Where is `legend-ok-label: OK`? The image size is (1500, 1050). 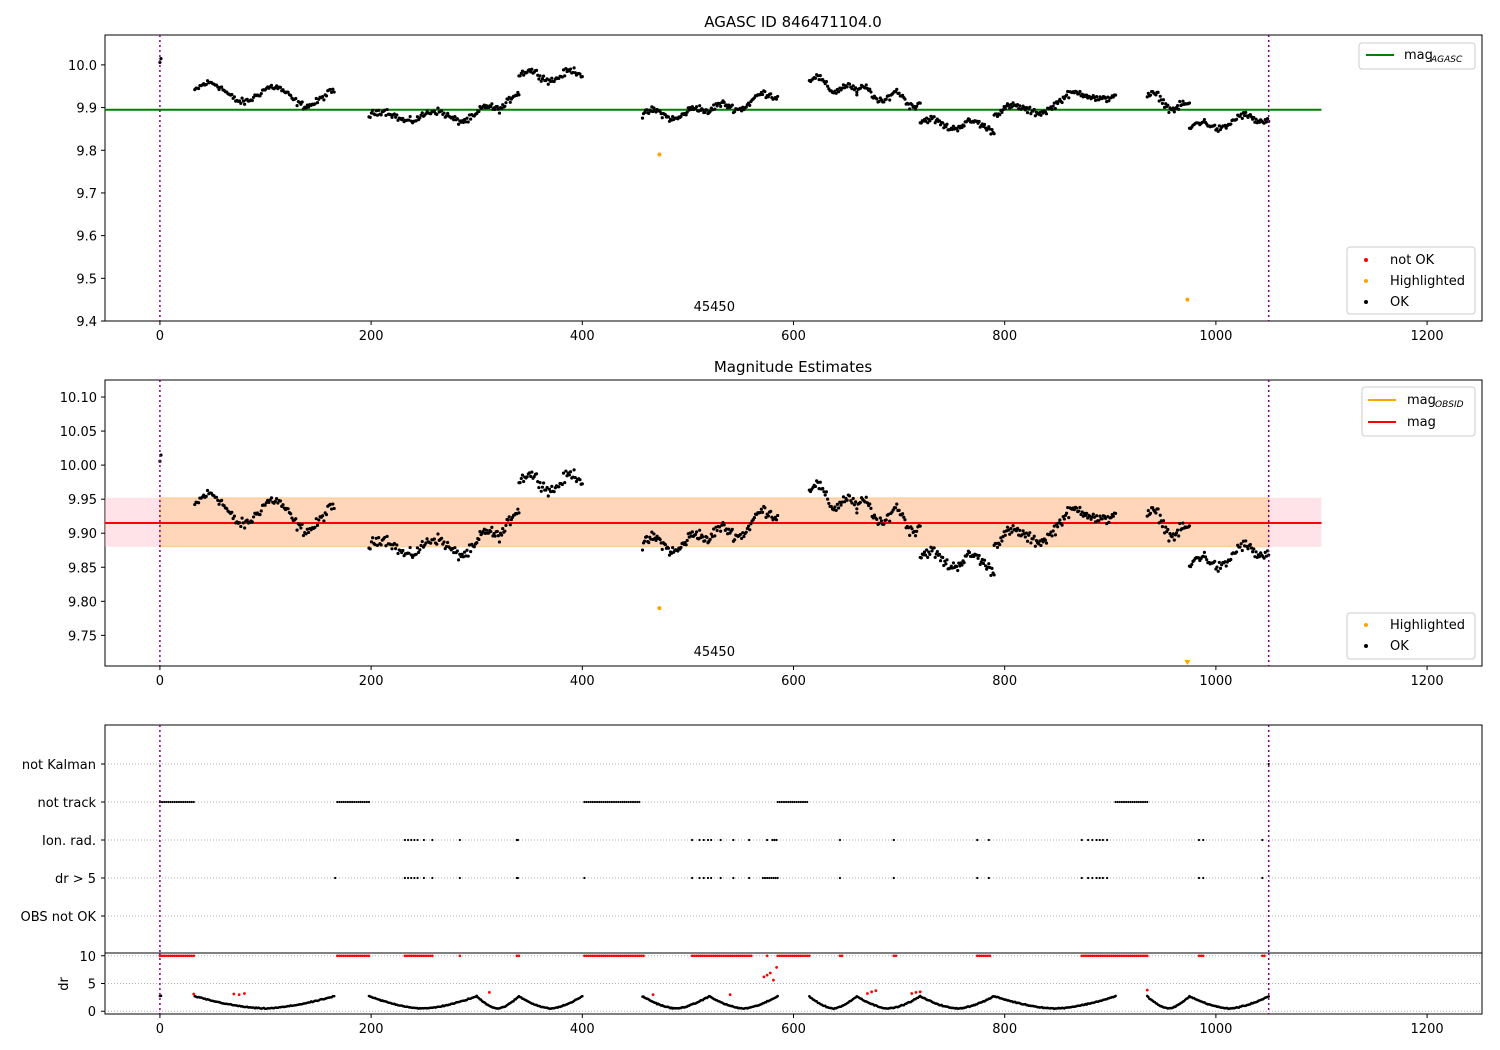
legend-ok-label: OK is located at coordinates (1399, 302).